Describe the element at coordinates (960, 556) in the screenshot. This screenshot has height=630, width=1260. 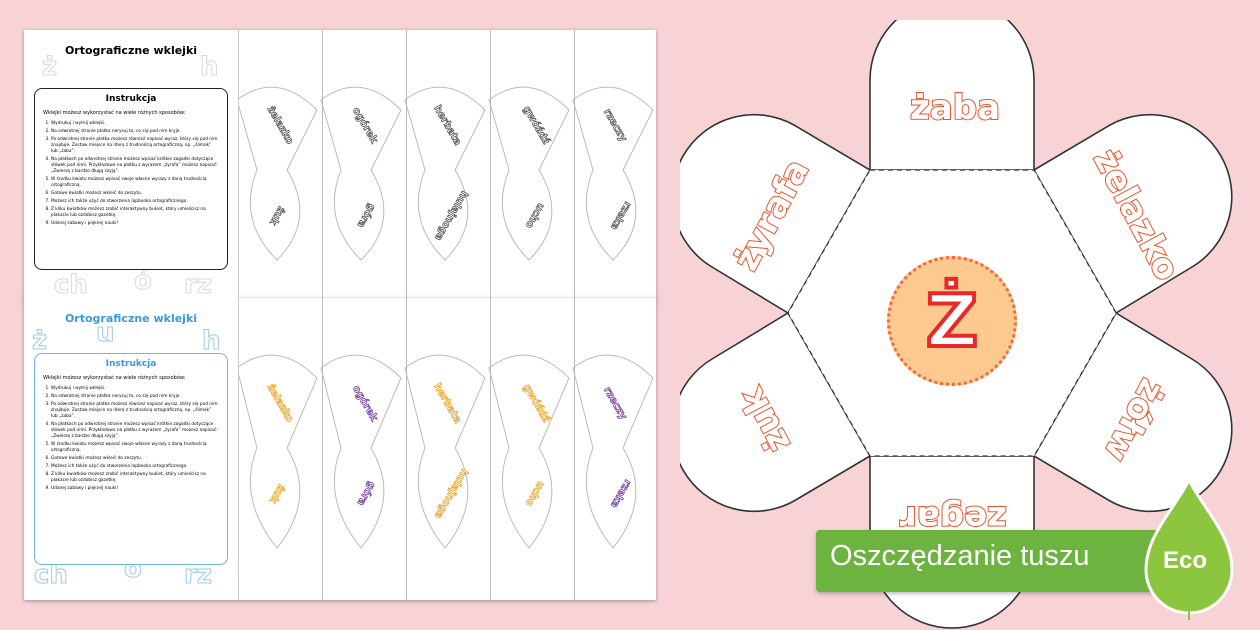
I see `eco-banner-text: Oszczędzanie tuszu` at that location.